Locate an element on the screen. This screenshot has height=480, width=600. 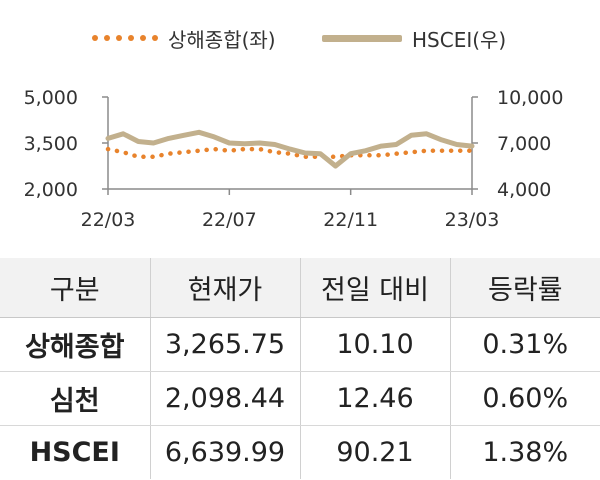
row-price: 2,098.44 is located at coordinates (224, 398).